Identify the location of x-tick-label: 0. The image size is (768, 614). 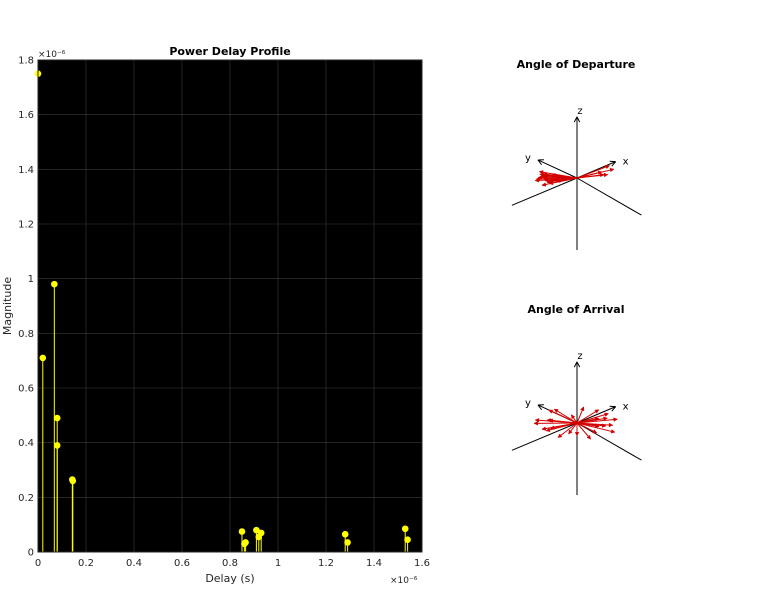
(38, 563).